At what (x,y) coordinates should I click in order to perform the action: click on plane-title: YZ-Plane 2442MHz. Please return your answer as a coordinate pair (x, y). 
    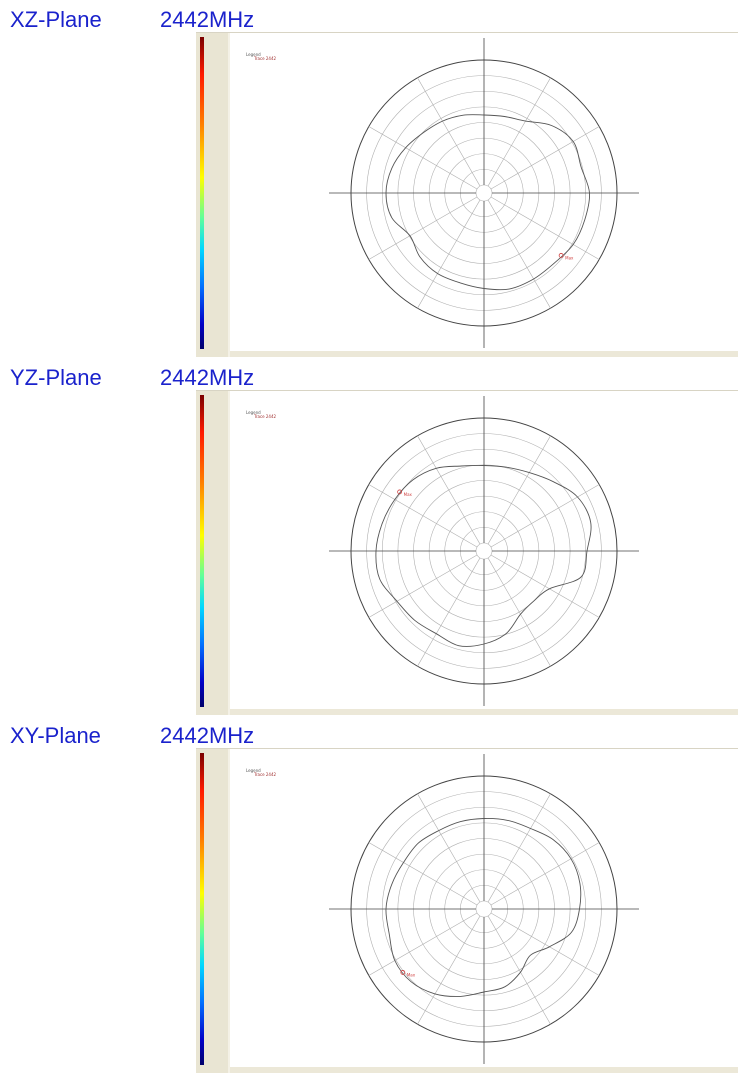
    Looking at the image, I should click on (132, 378).